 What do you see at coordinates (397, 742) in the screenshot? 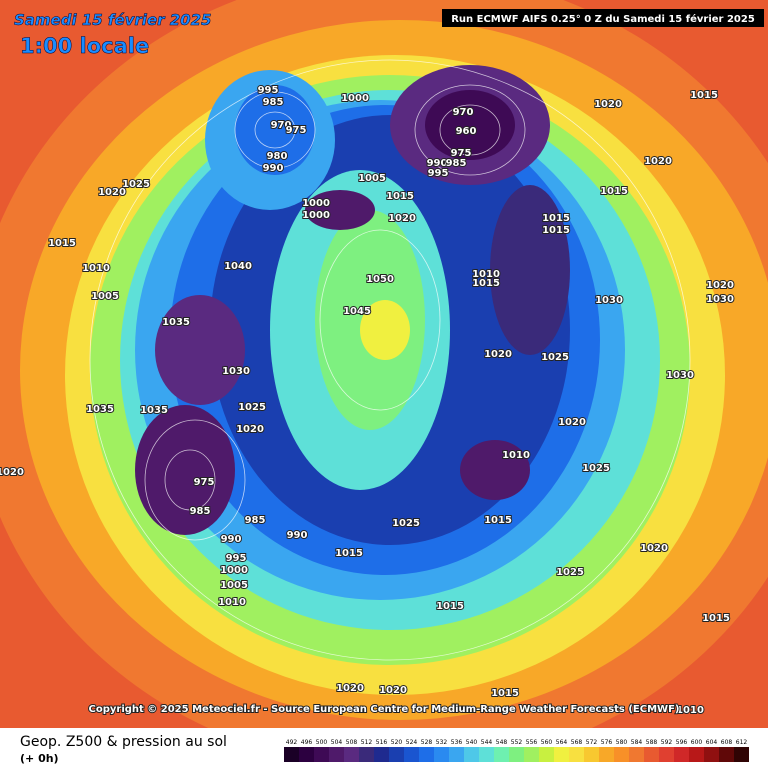
I see `colorbar-label: 520` at bounding box center [397, 742].